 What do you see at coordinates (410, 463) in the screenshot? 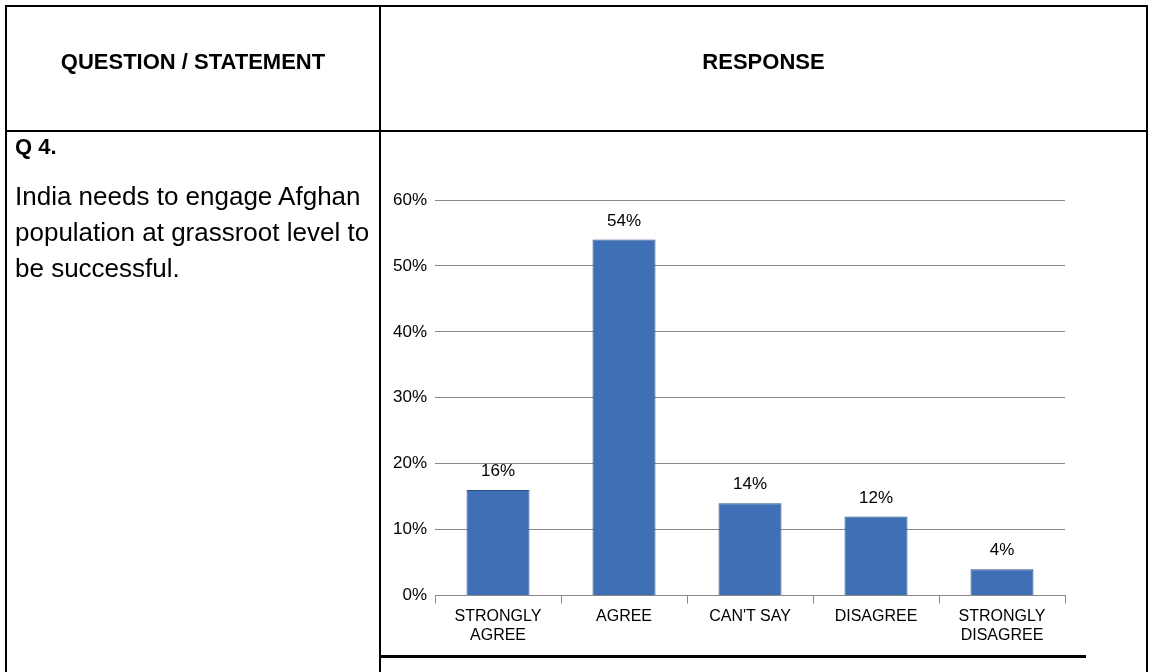
I see `y-tick-label: 20%` at bounding box center [410, 463].